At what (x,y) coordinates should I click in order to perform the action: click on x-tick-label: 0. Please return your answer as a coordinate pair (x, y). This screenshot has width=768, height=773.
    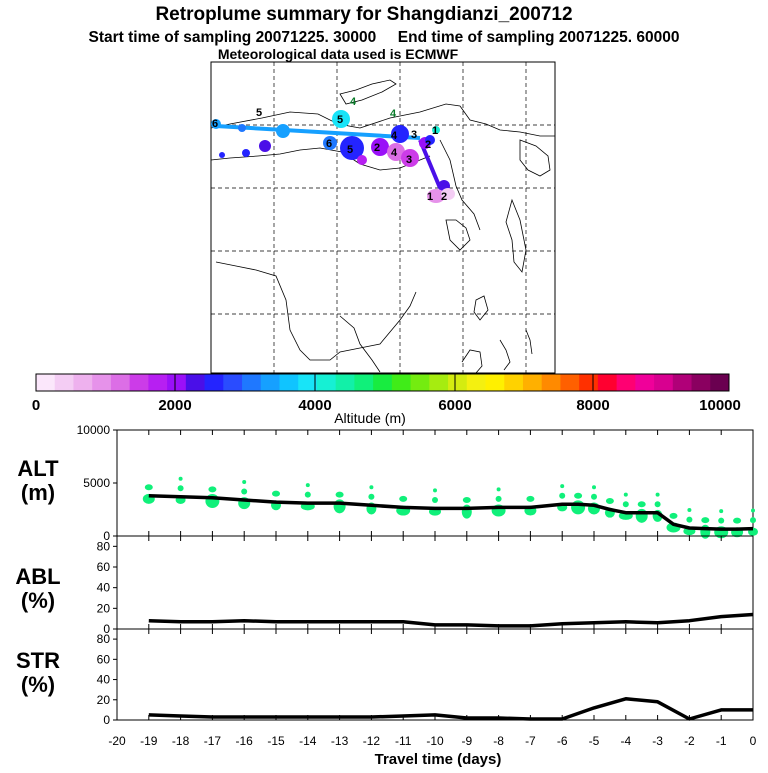
    Looking at the image, I should click on (753, 741).